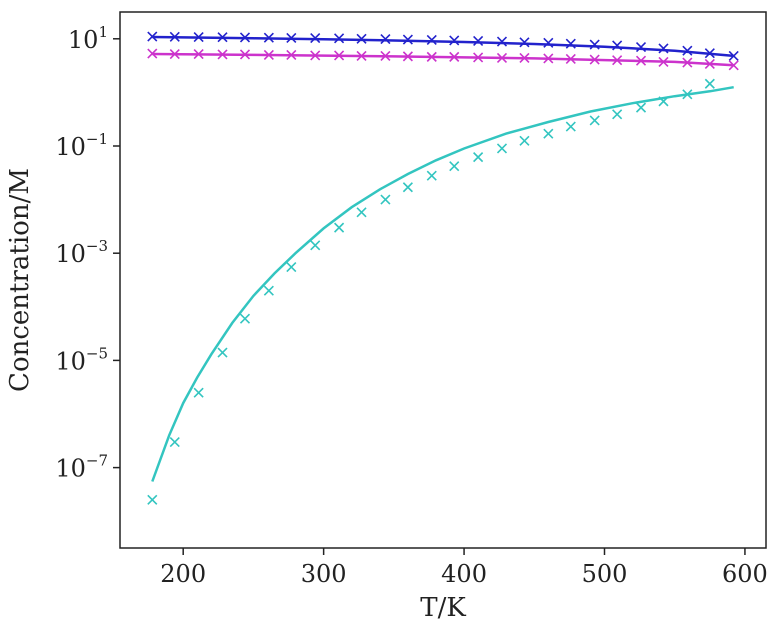  Describe the element at coordinates (81, 467) in the screenshot. I see `y-tick-label: 10⁻⁷` at that location.